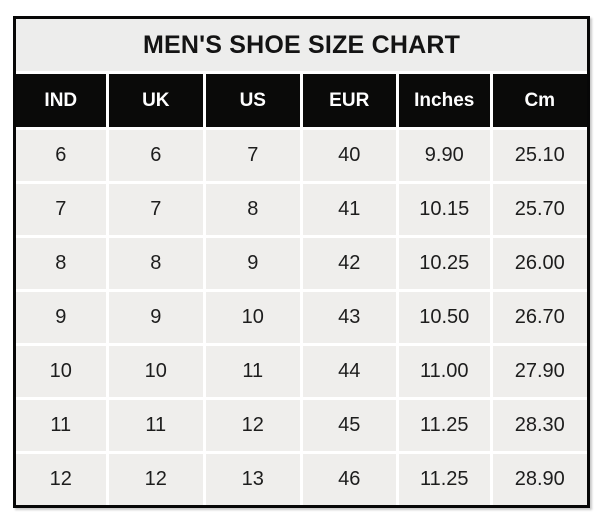 The height and width of the screenshot is (521, 605). I want to click on table-cell: 25.10, so click(539, 155).